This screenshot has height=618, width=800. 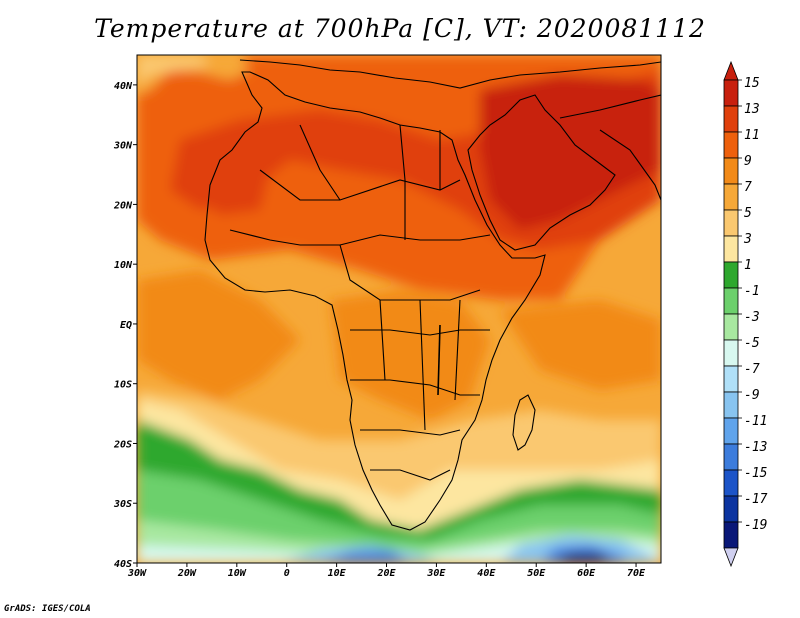 What do you see at coordinates (752, 291) in the screenshot?
I see `colorbar-label: -1` at bounding box center [752, 291].